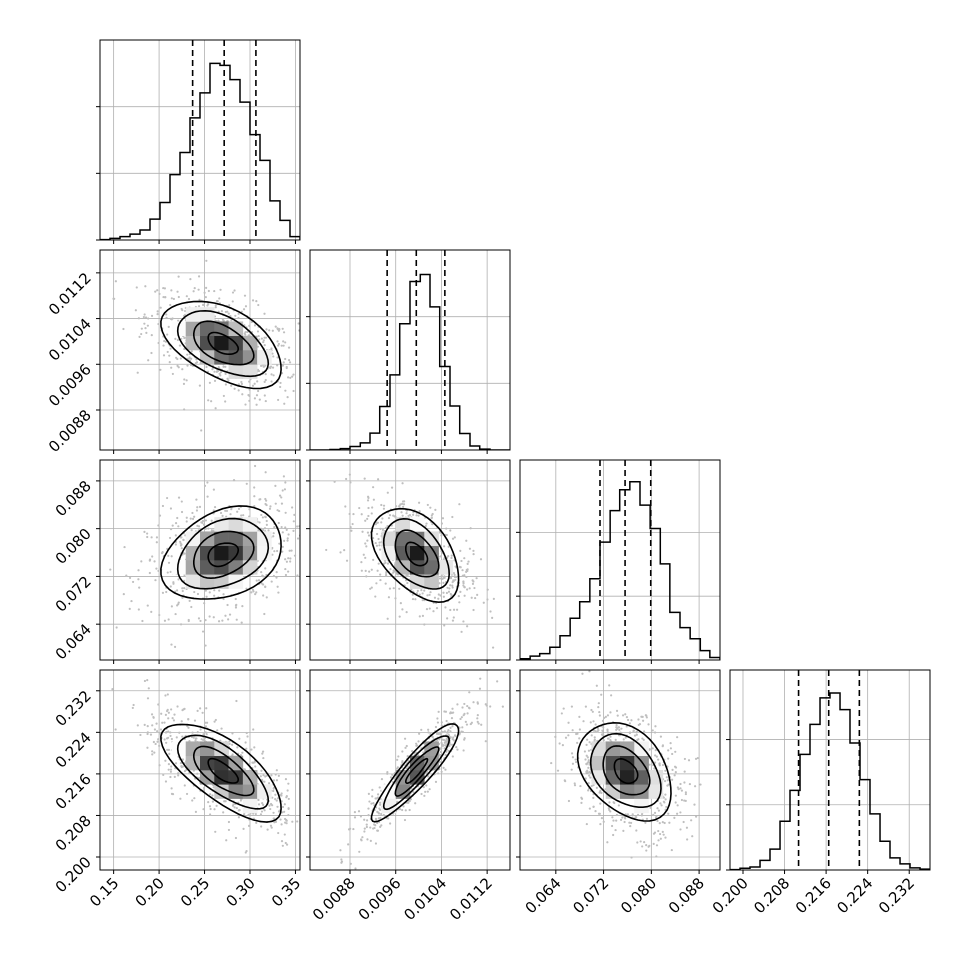 This screenshot has width=970, height=970. I want to click on y-tick-label: 0.088, so click(73, 498).